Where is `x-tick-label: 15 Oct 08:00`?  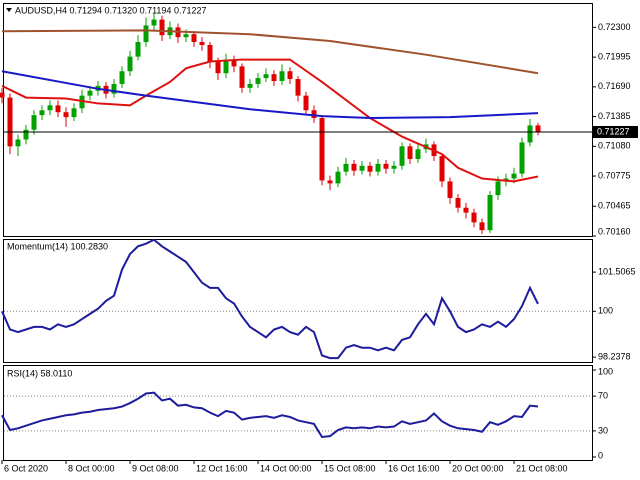
x-tick-label: 15 Oct 08:00 is located at coordinates (350, 468).